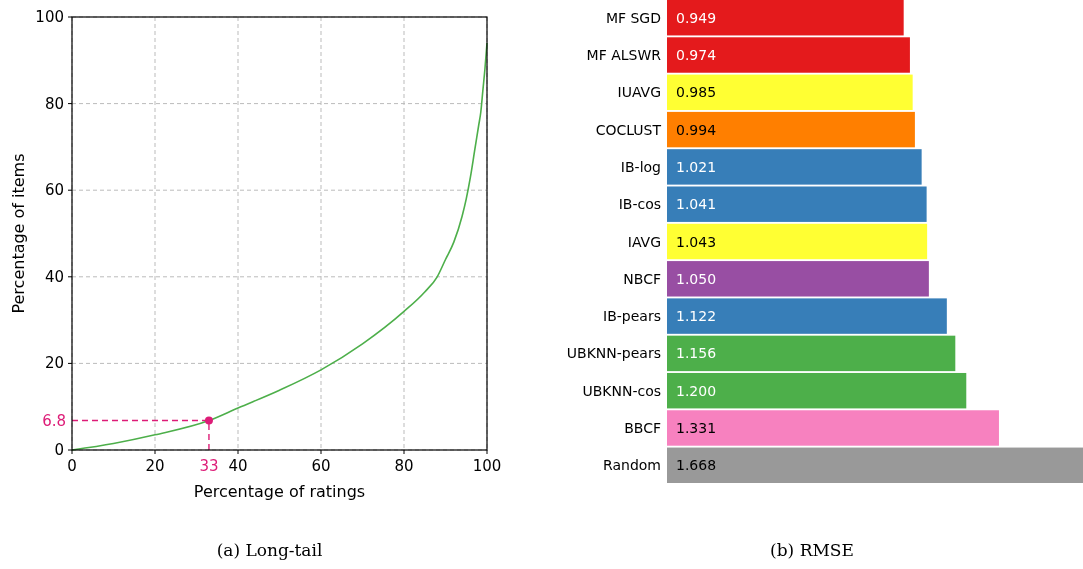 Image resolution: width=1083 pixels, height=569 pixels. What do you see at coordinates (632, 465) in the screenshot?
I see `y-tick-label: Random` at bounding box center [632, 465].